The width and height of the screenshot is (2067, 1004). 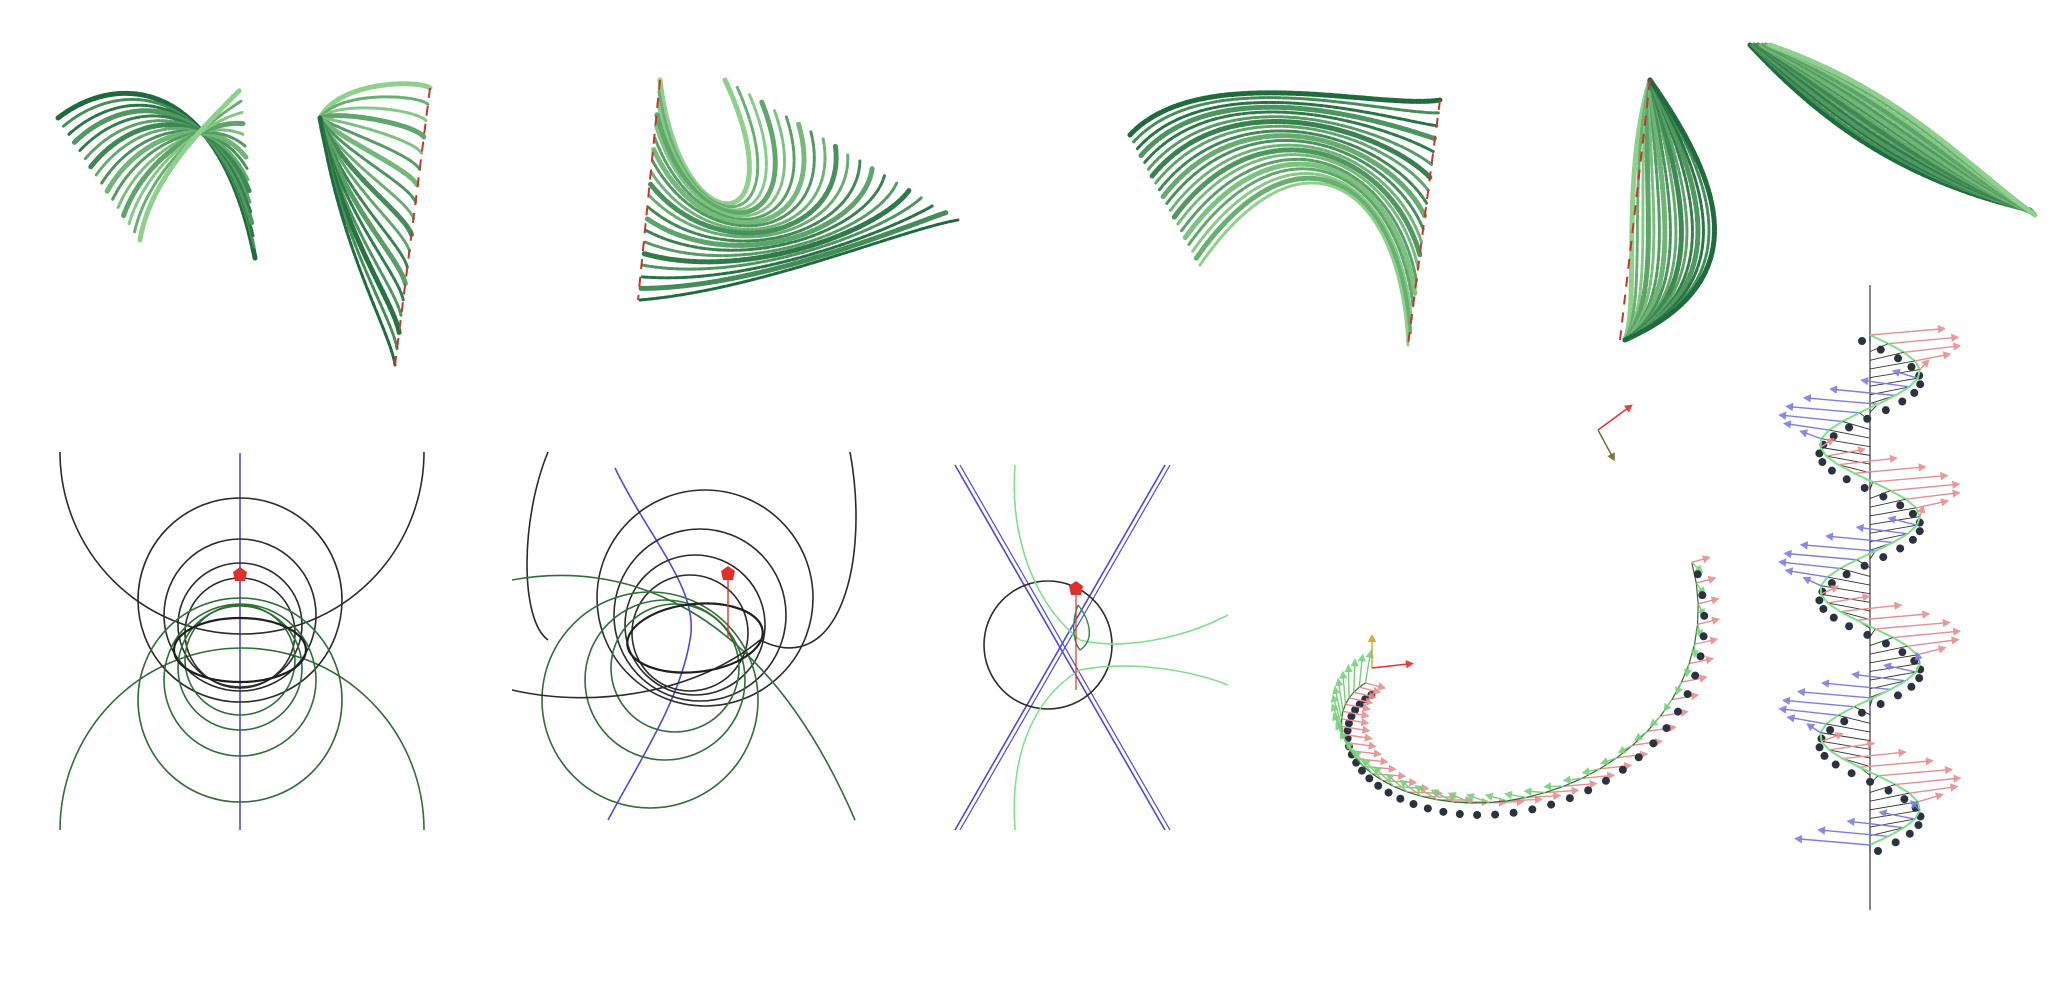 What do you see at coordinates (1121, 748) in the screenshot?
I see `light-green-curve` at bounding box center [1121, 748].